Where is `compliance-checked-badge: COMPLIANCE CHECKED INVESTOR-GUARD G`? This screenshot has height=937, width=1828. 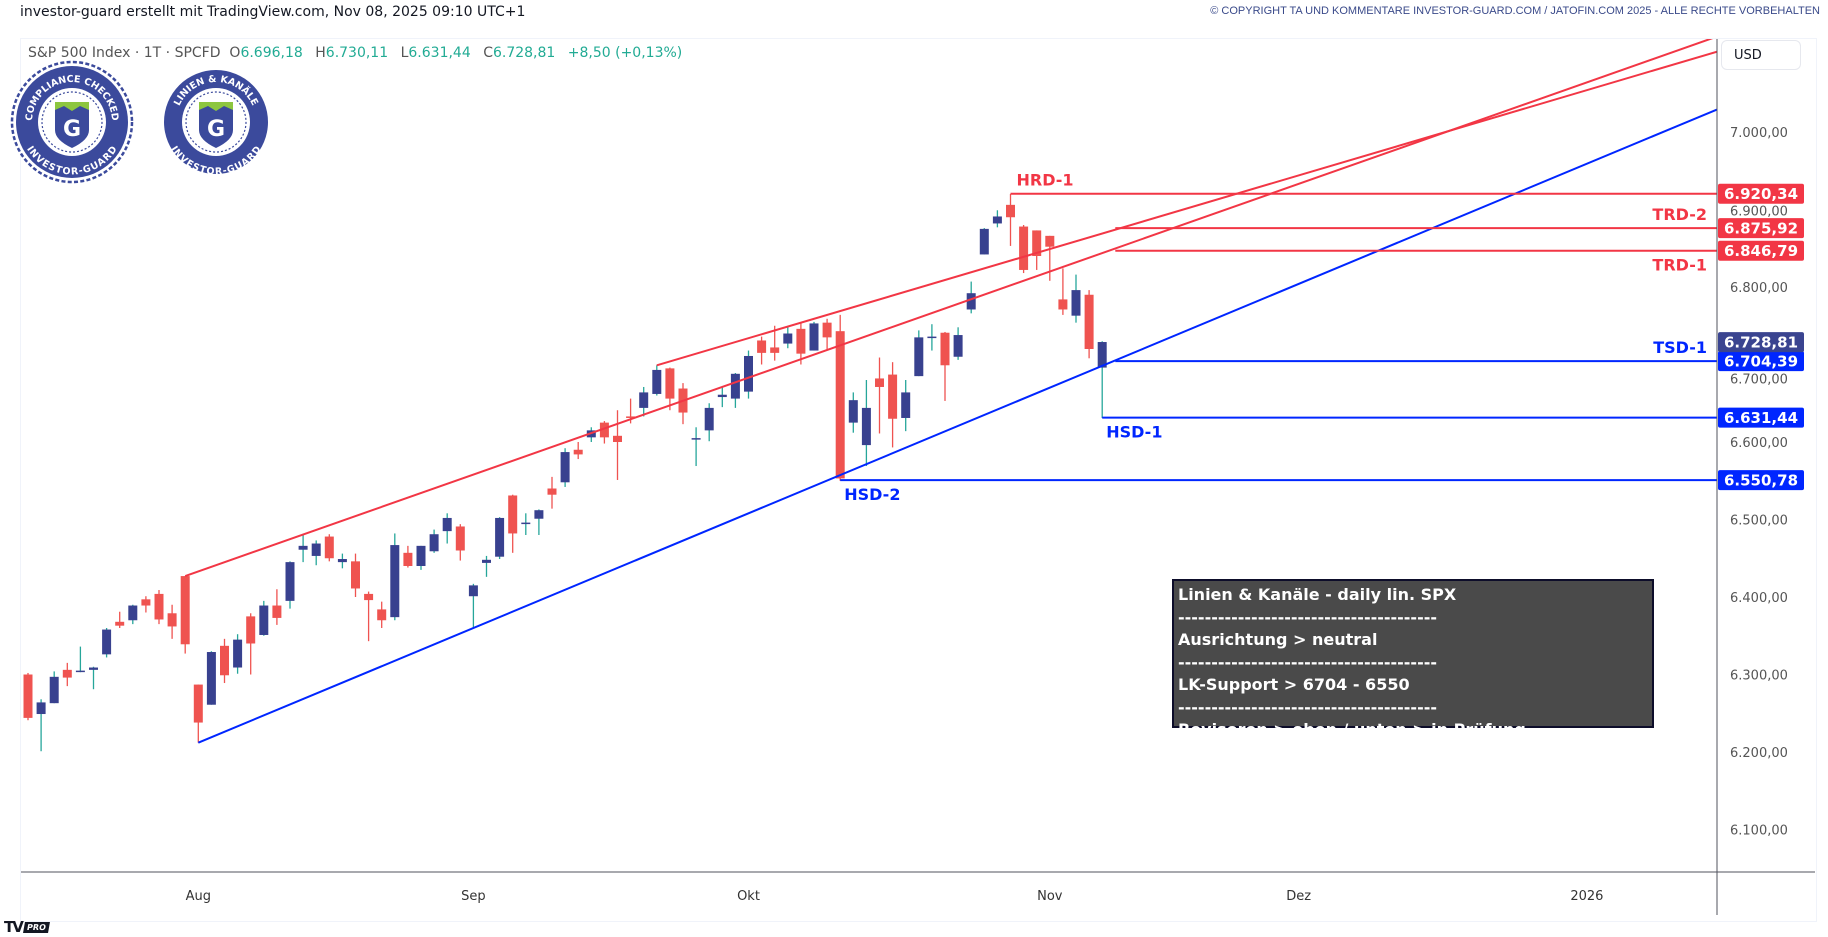 compliance-checked-badge: COMPLIANCE CHECKED INVESTOR-GUARD G is located at coordinates (72, 122).